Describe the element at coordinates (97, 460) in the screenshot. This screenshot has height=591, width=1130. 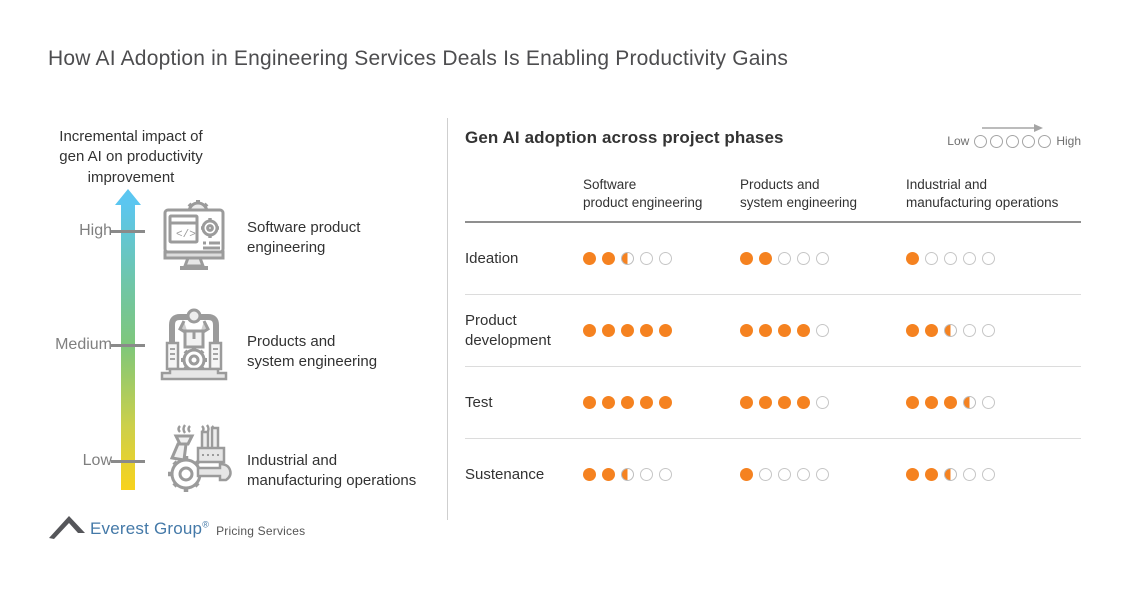
I see `axis-label-low: Low` at that location.